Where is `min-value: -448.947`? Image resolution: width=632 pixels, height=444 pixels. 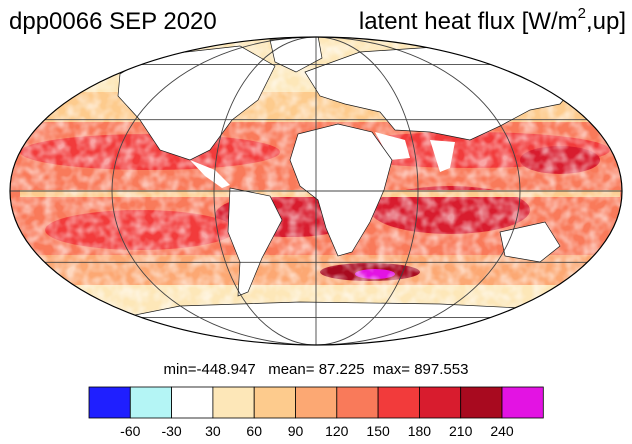 min-value: -448.947 is located at coordinates (226, 369).